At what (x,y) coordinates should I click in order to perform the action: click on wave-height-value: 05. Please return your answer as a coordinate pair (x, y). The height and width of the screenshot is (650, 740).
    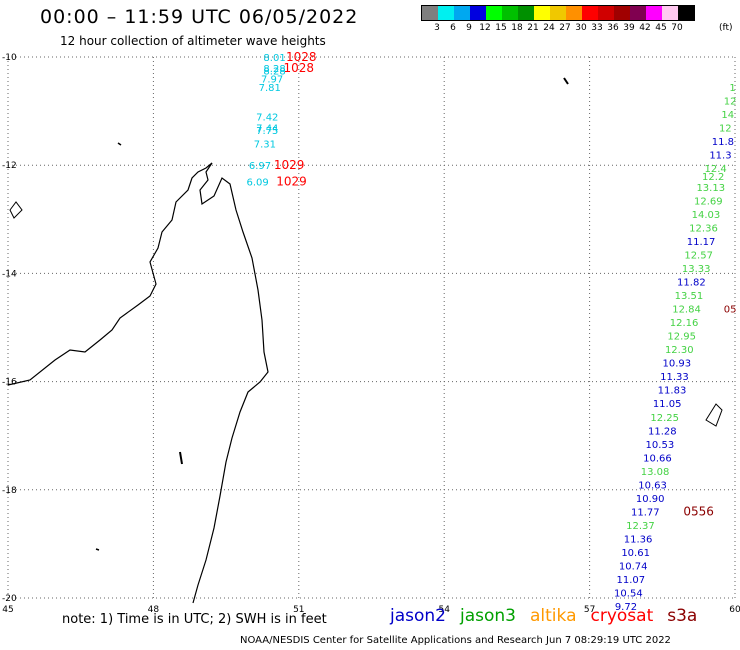
    Looking at the image, I should click on (730, 310).